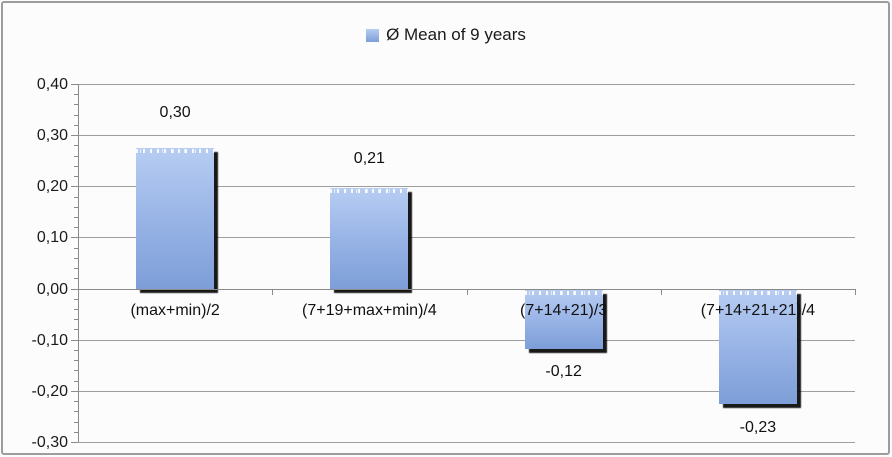  I want to click on y-axis-tick-label: -0,10, so click(49, 340).